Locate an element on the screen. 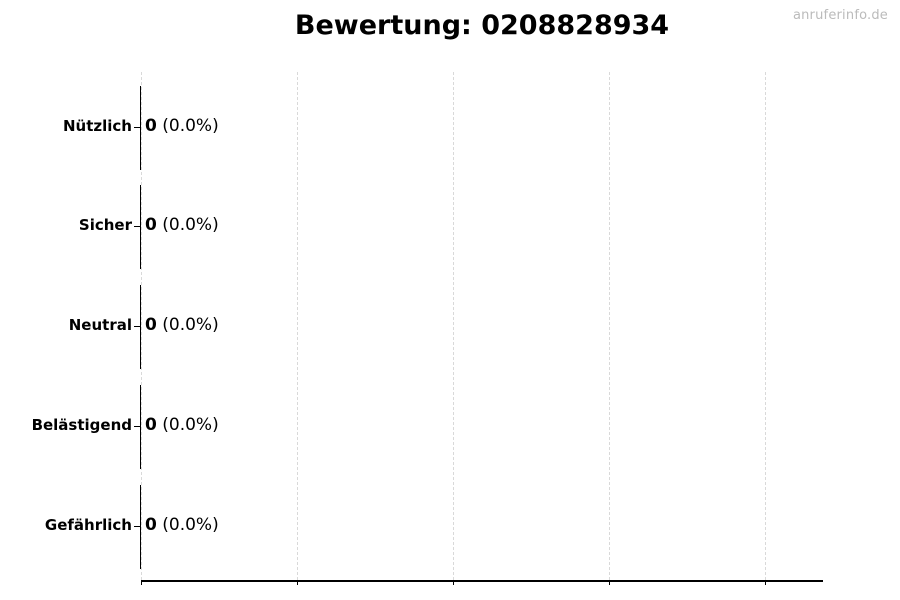  bar-value-sicher: 0 (0.0%) is located at coordinates (182, 225).